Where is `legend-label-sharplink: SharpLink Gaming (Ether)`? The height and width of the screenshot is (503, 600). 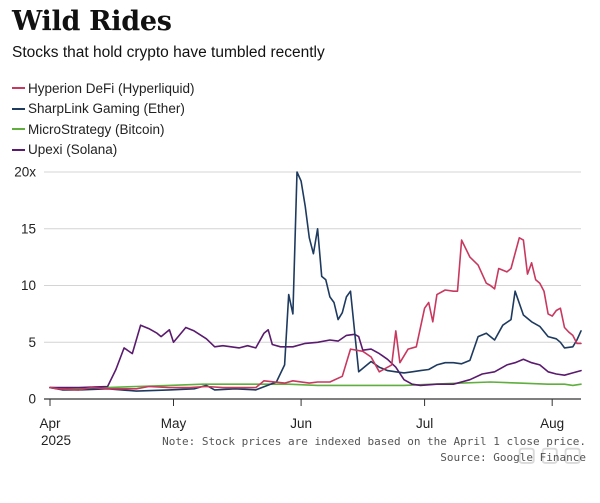
legend-label-sharplink: SharpLink Gaming (Ether) is located at coordinates (106, 109).